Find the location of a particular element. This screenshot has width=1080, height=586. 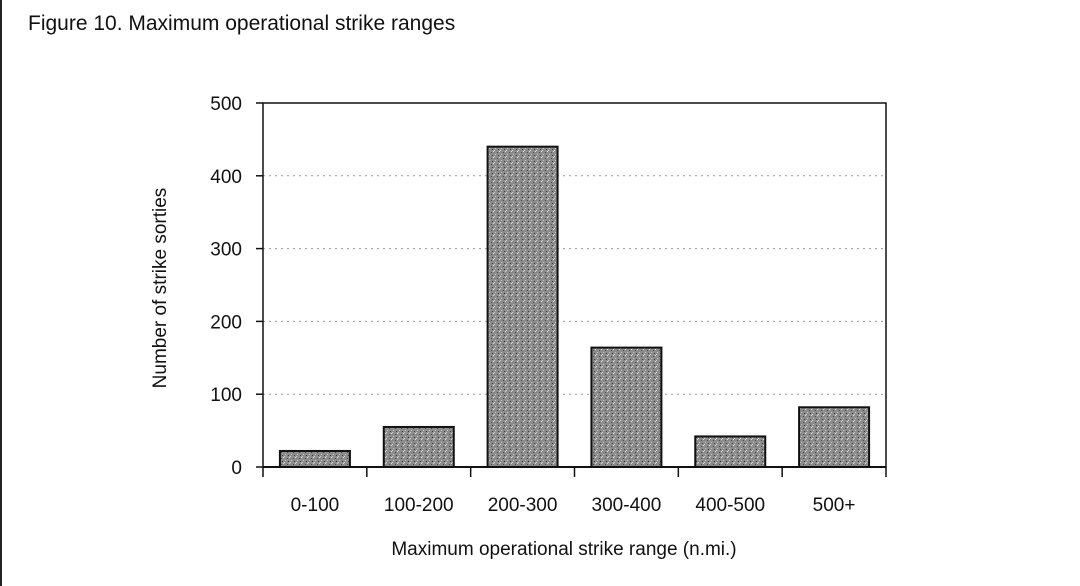

bar-500+ is located at coordinates (834, 437).